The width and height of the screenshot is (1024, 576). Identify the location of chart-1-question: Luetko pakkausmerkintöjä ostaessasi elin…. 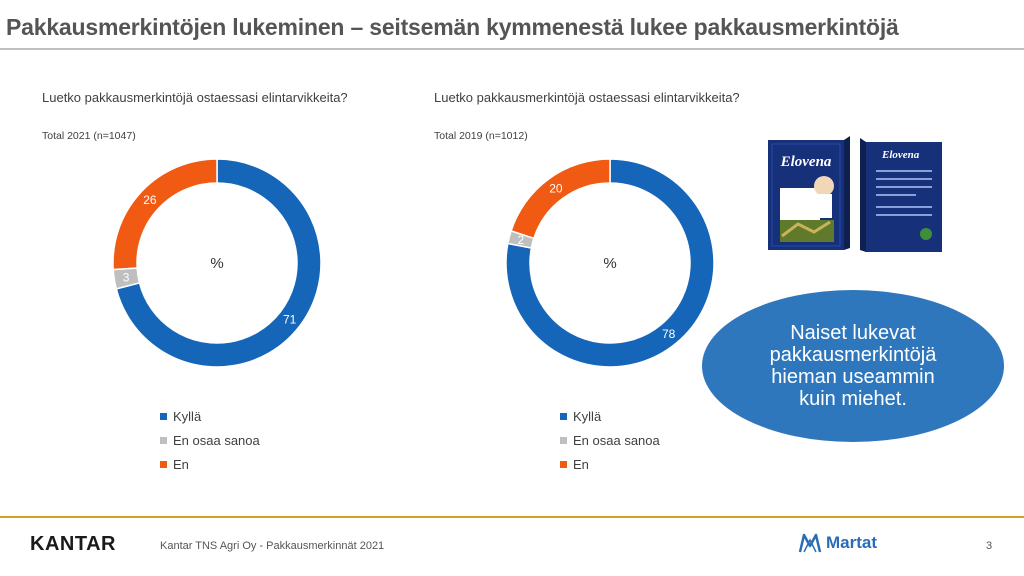
(195, 97).